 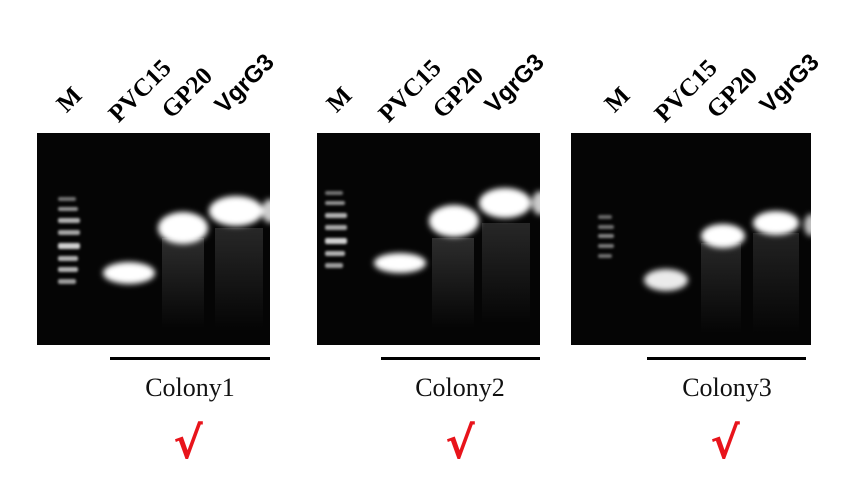 What do you see at coordinates (686, 91) in the screenshot?
I see `lane-label-pvc15: PVC15` at bounding box center [686, 91].